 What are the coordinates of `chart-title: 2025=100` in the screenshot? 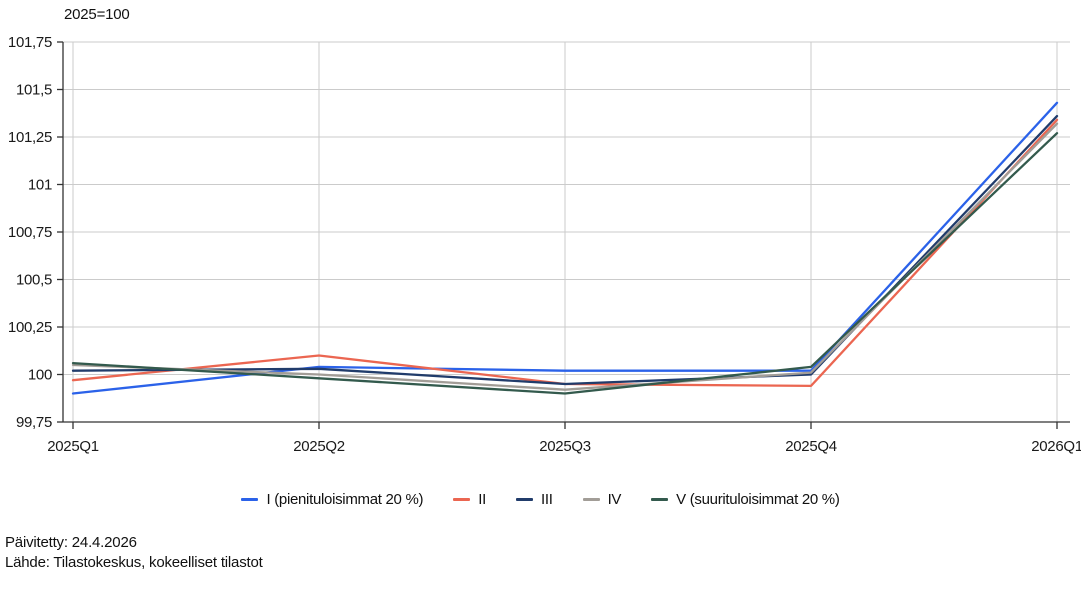 It's located at (97, 14).